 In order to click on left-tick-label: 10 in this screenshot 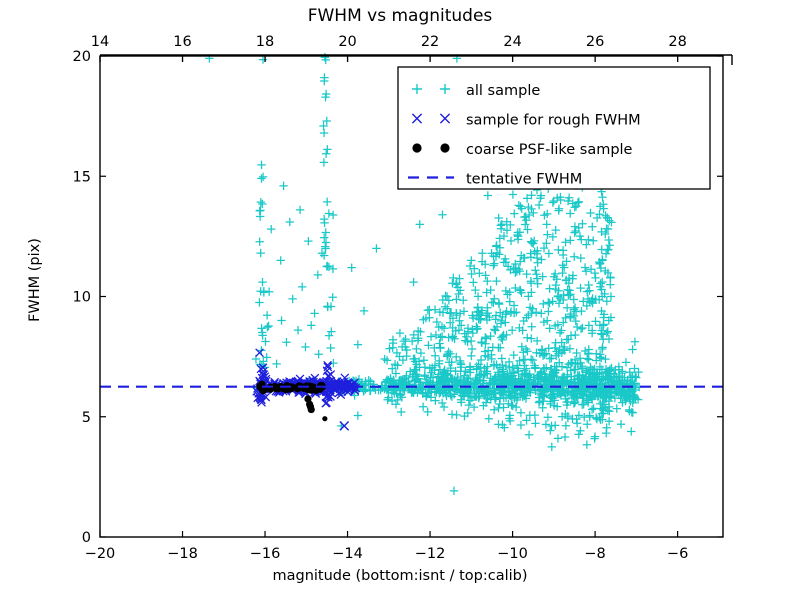, I will do `click(82, 298)`.